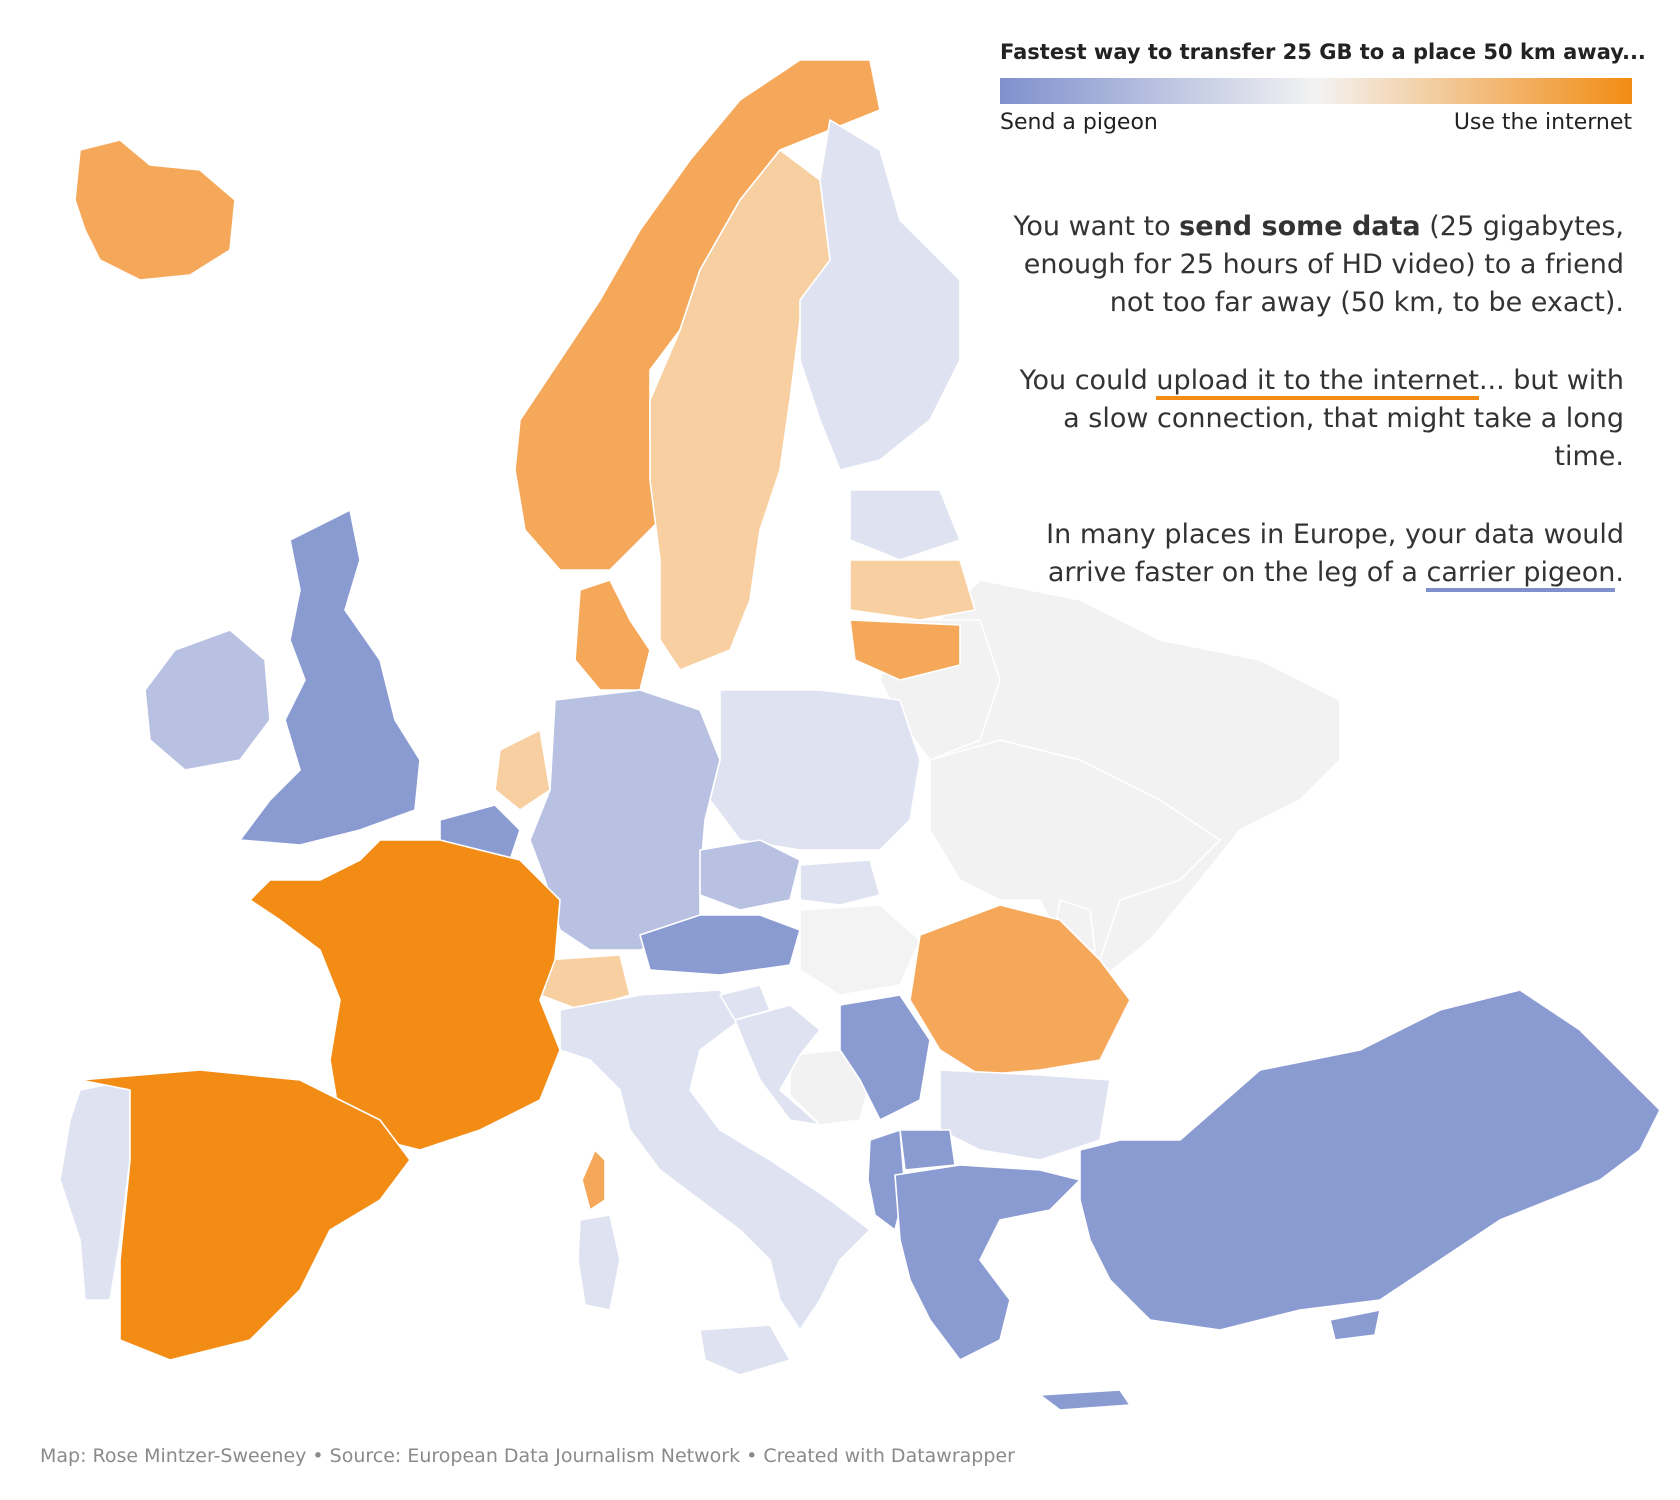  I want to click on region-Albania, so click(886, 1180).